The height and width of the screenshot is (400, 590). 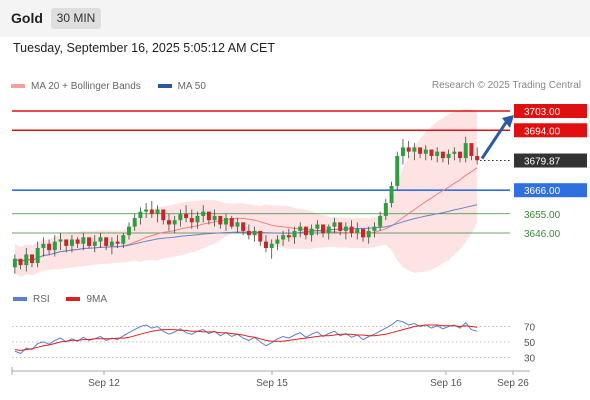 What do you see at coordinates (270, 378) in the screenshot?
I see `time-axis-layer: Sep 12 Sep 15 Sep 16 Sep 26` at bounding box center [270, 378].